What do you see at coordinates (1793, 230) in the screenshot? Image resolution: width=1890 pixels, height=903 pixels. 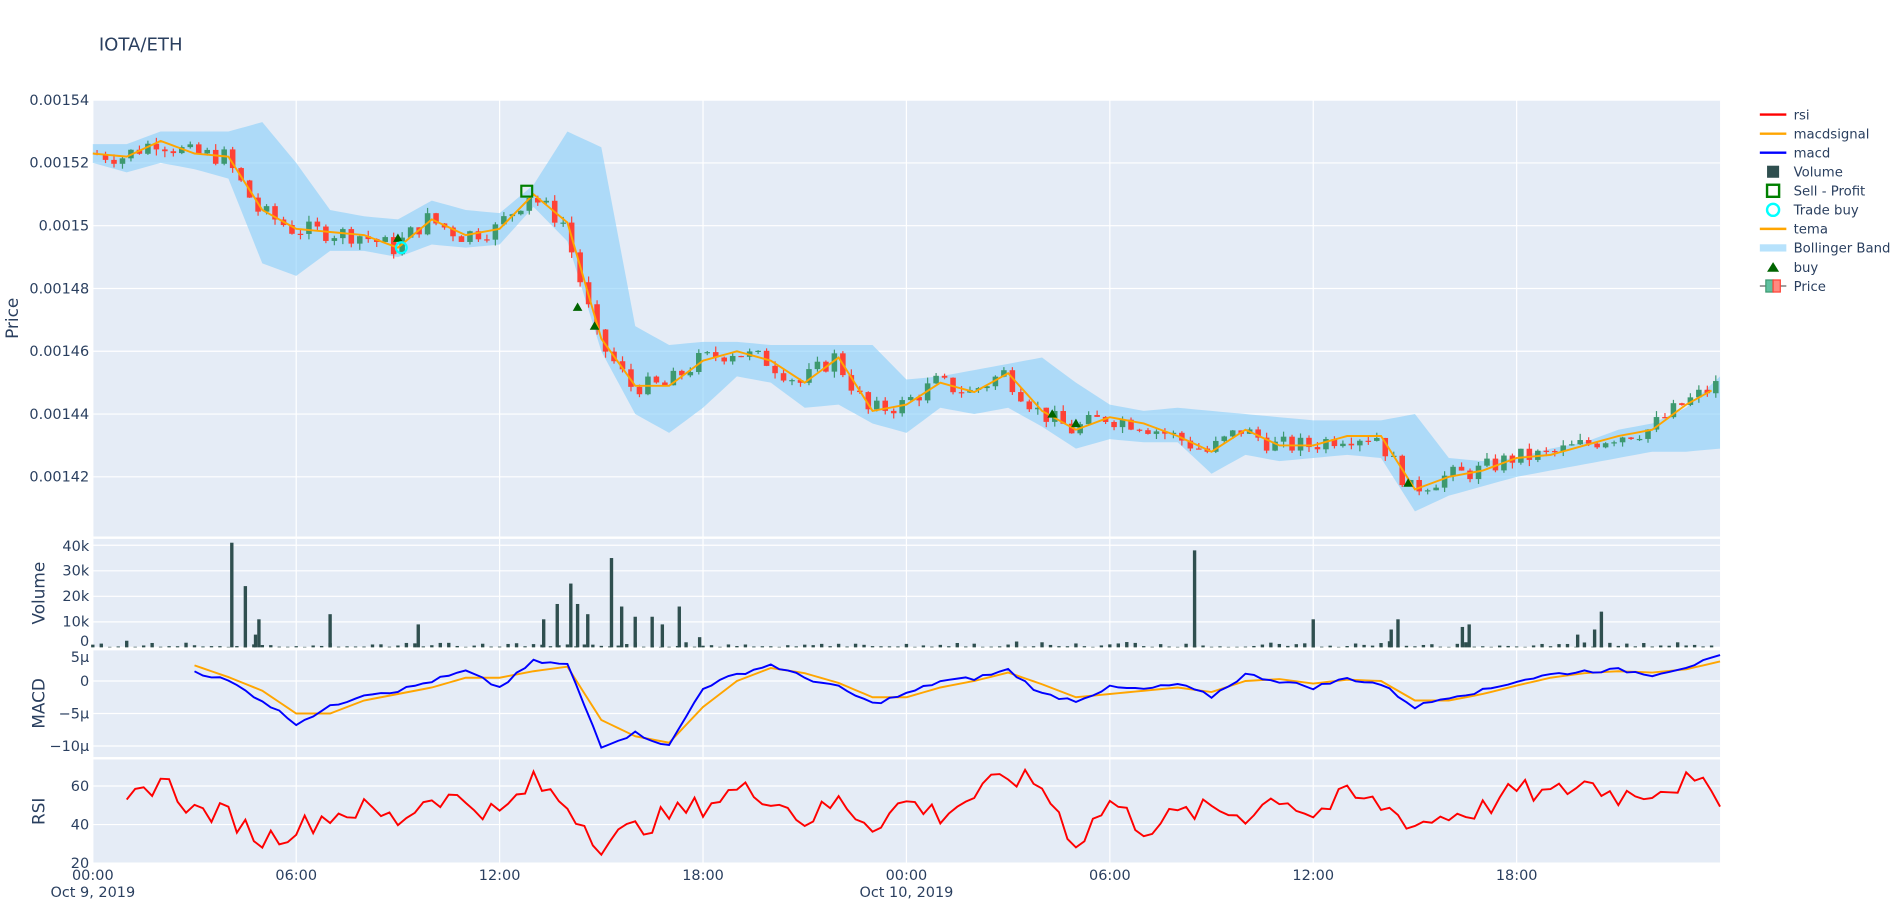 I see `legend-item: tema` at bounding box center [1793, 230].